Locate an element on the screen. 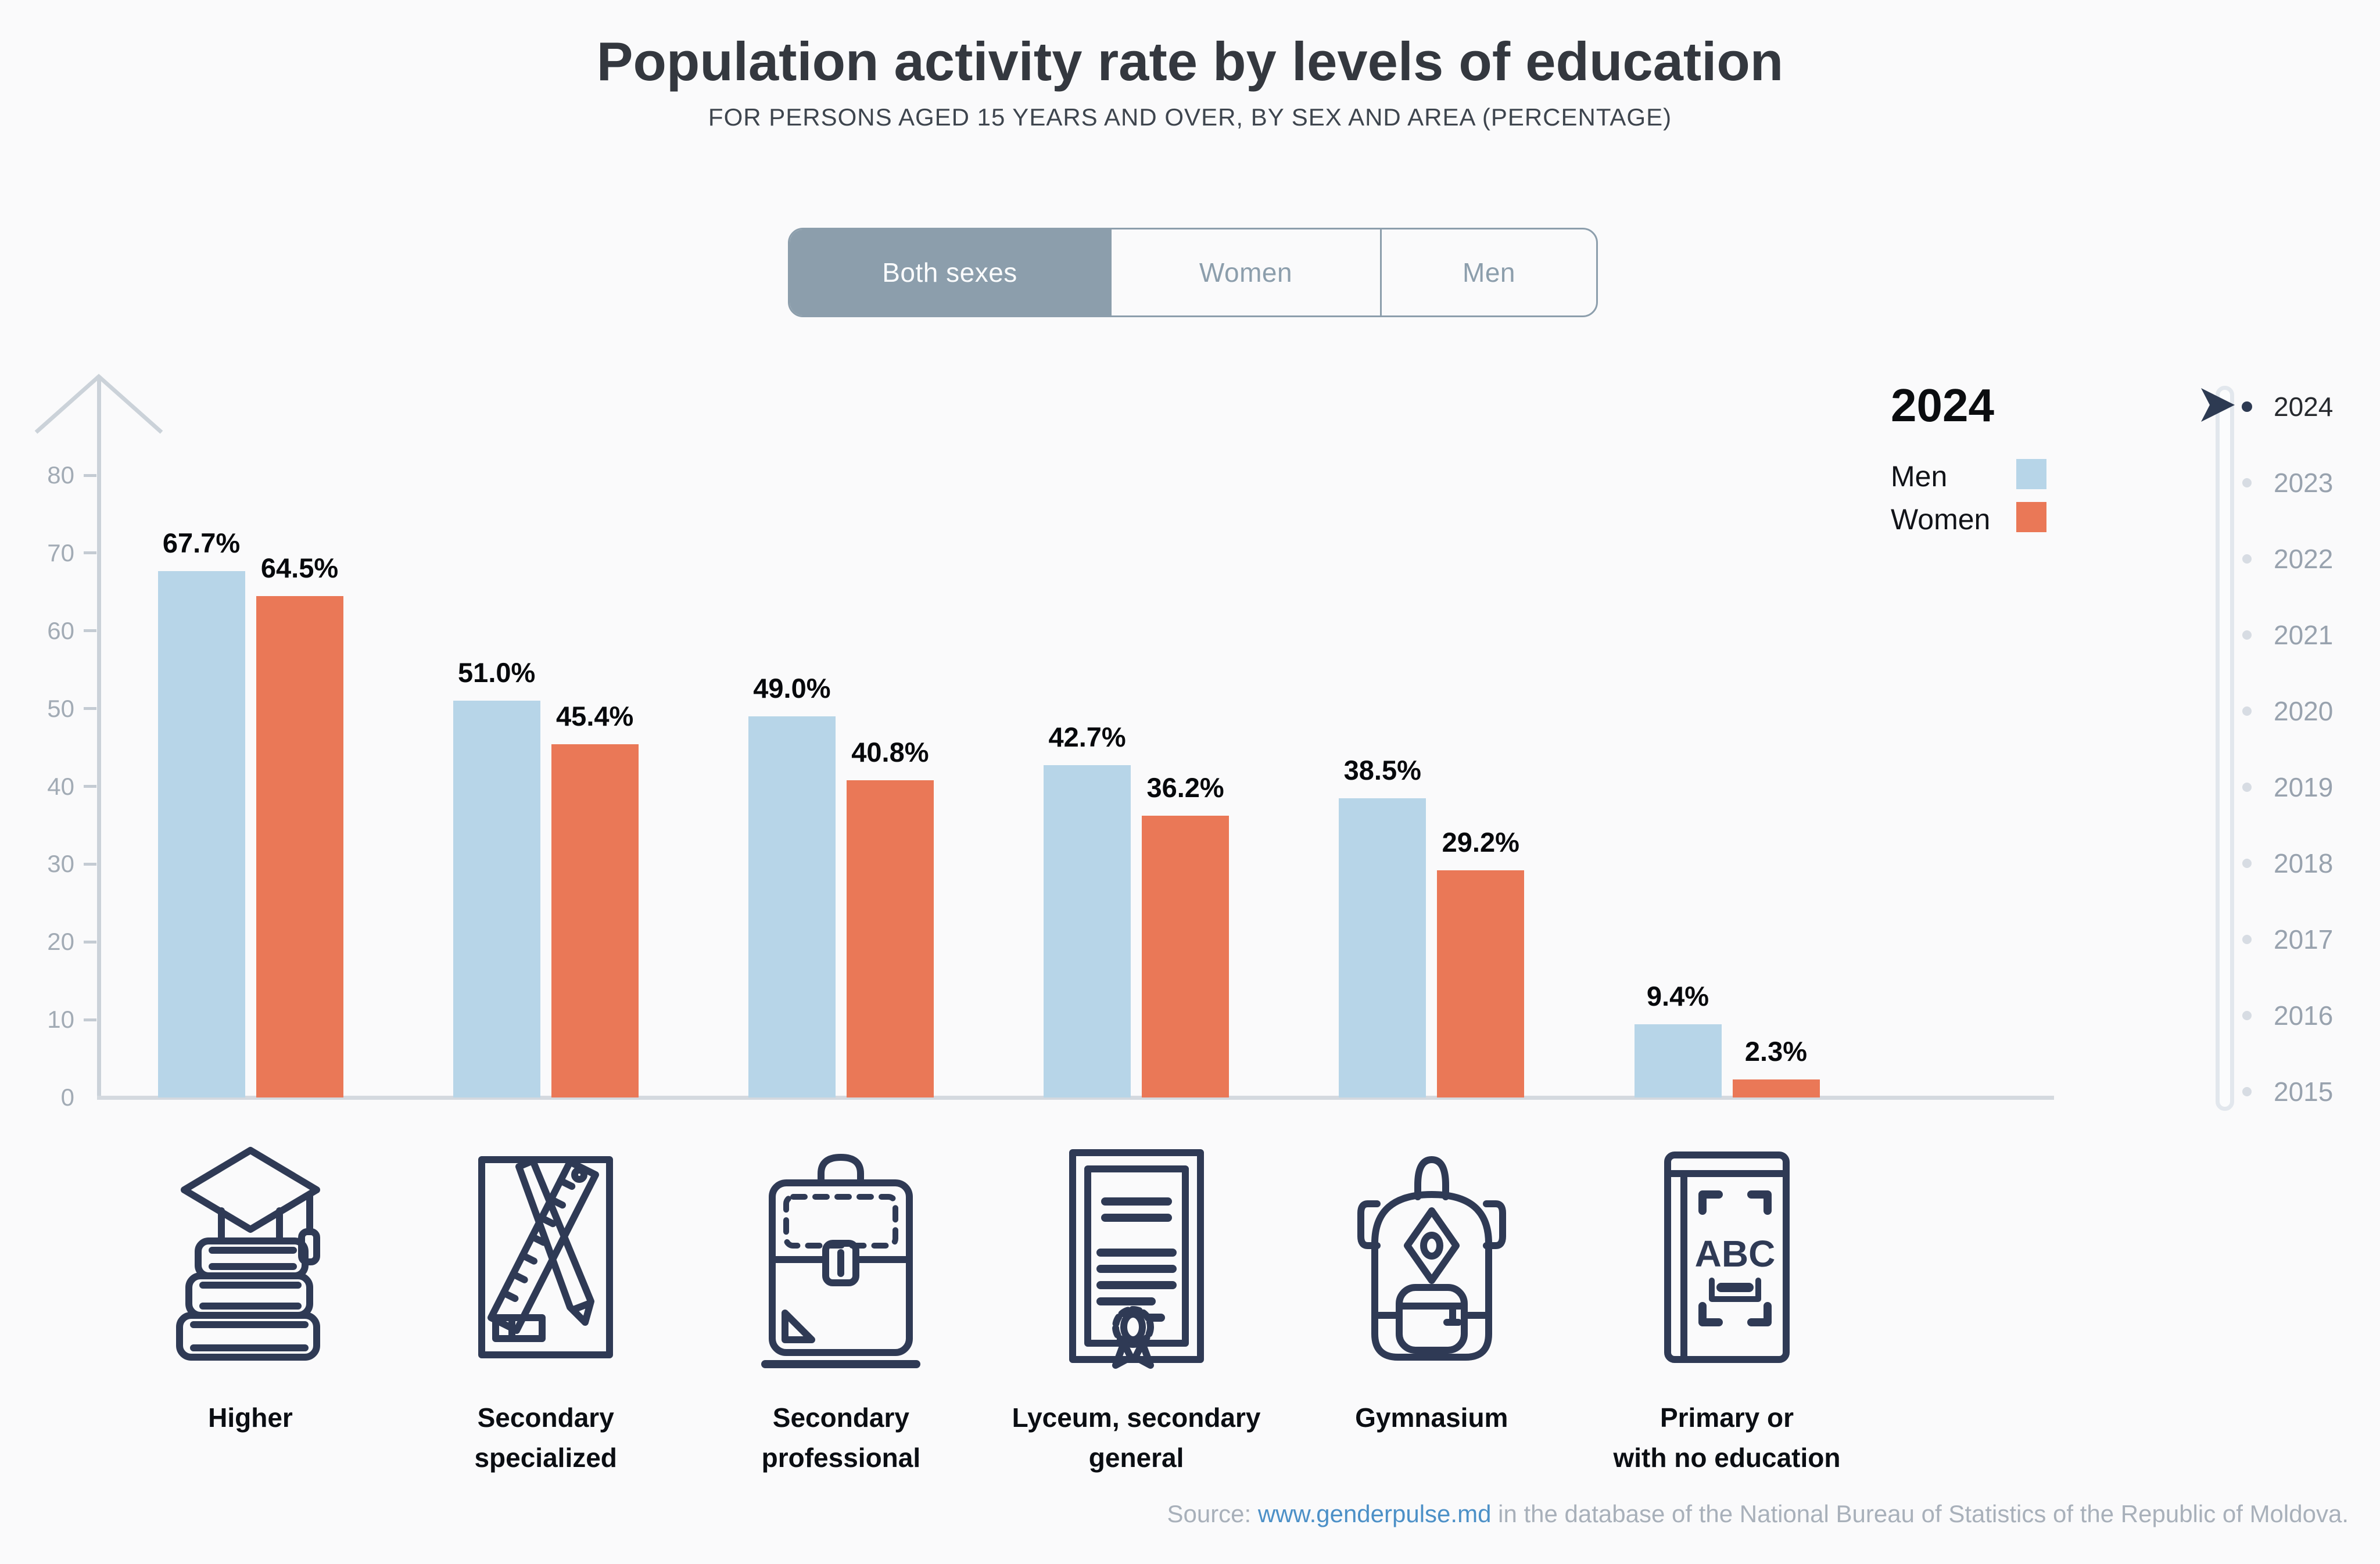  tab-men: Men is located at coordinates (1488, 272).